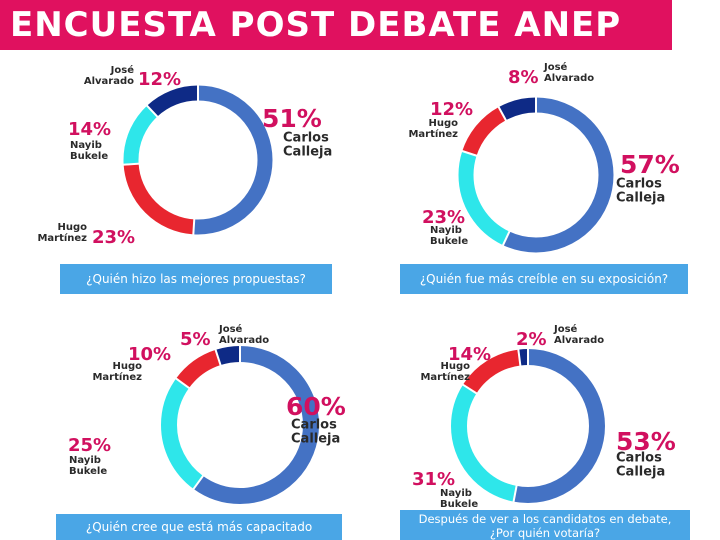 The height and width of the screenshot is (540, 720). What do you see at coordinates (531, 339) in the screenshot?
I see `percent-label-jose-alvarado: 2%` at bounding box center [531, 339].